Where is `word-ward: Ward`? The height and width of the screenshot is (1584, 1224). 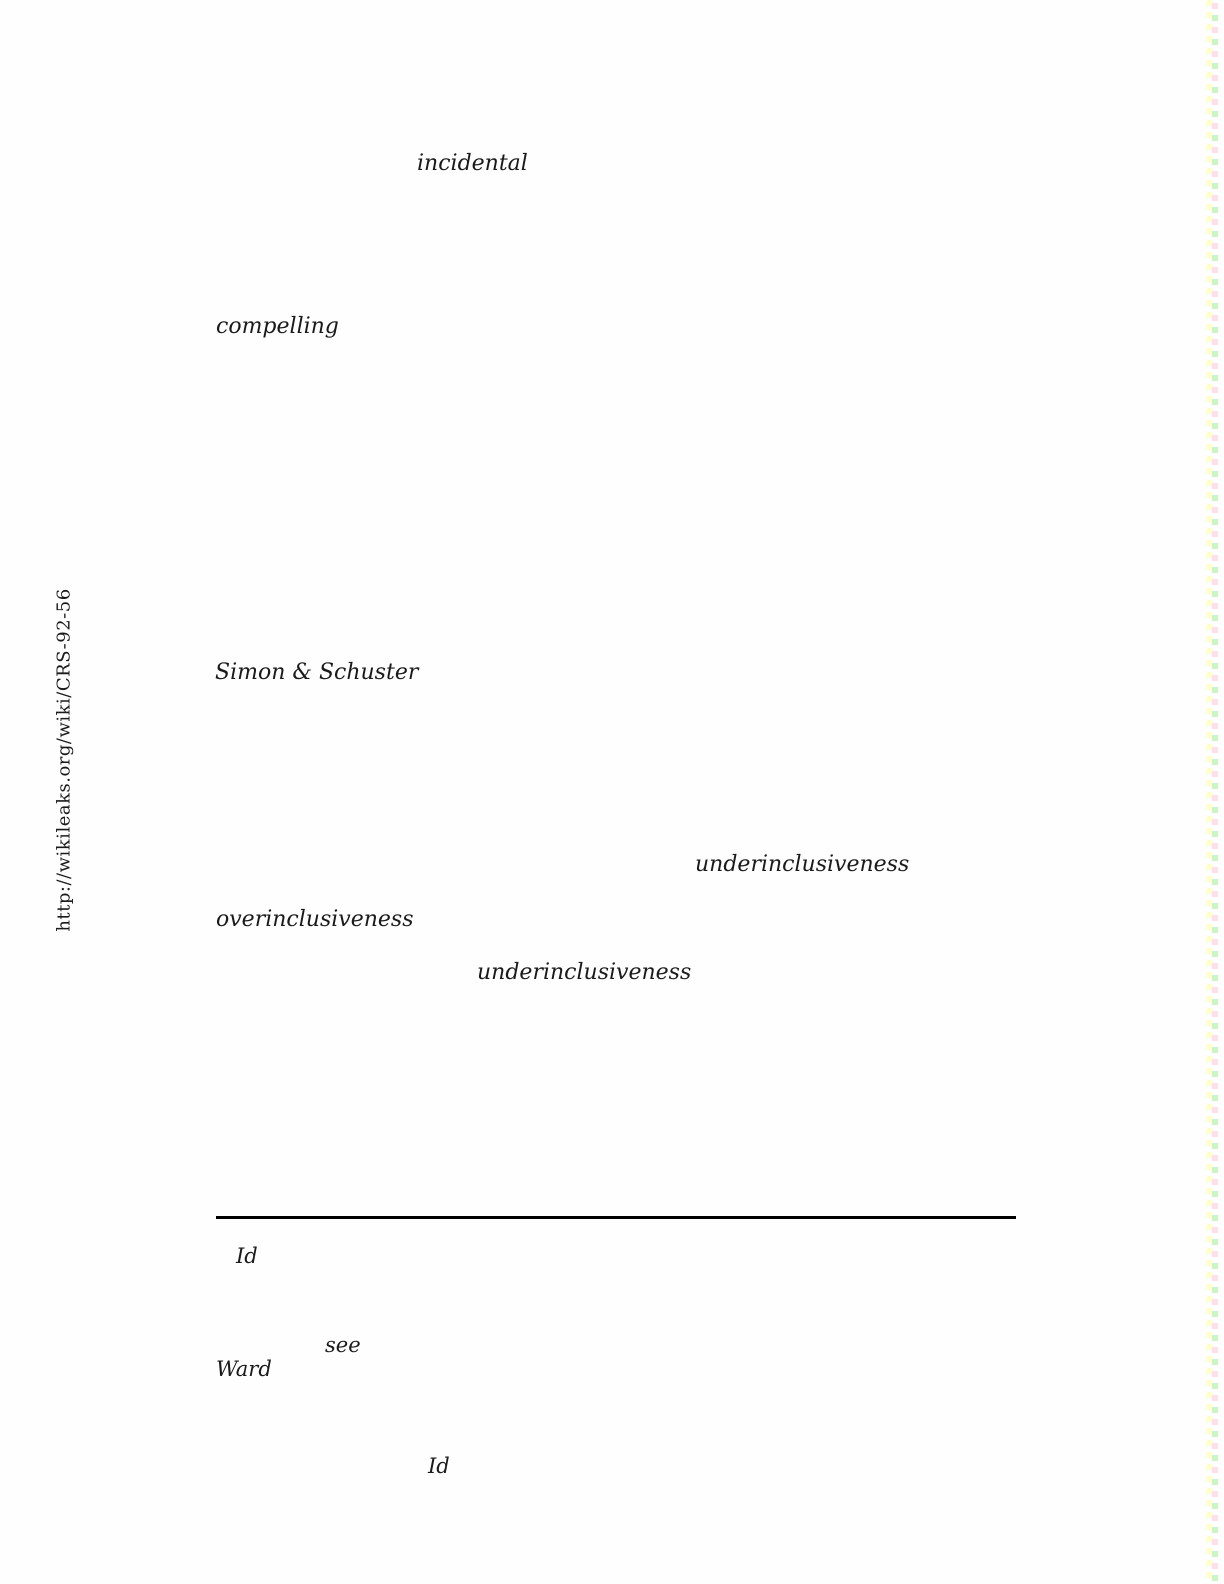
word-ward: Ward is located at coordinates (244, 1369).